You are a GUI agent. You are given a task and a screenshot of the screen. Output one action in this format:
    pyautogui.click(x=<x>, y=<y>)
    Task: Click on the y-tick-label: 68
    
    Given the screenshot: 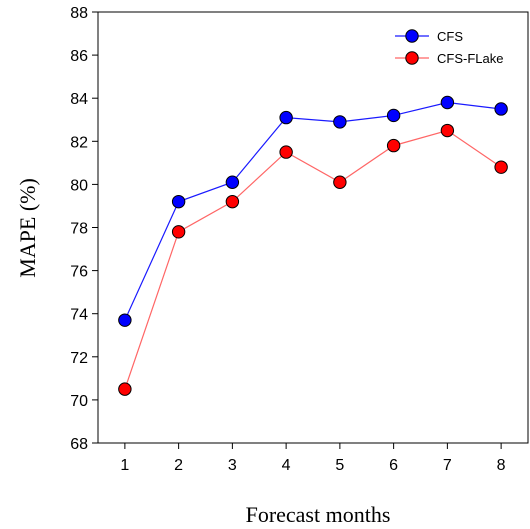 What is the action you would take?
    pyautogui.click(x=79, y=444)
    